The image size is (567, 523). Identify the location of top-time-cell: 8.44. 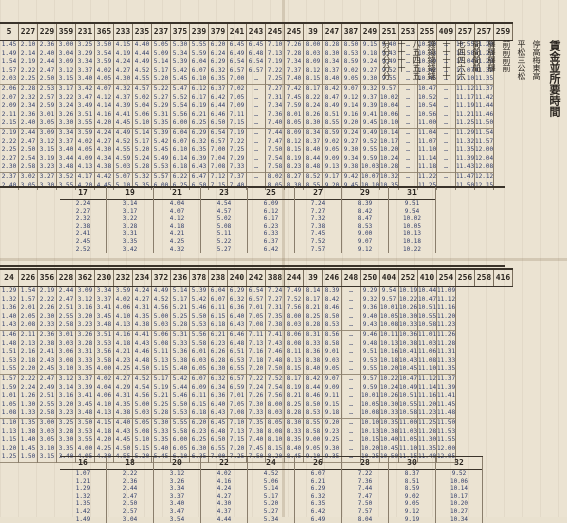
(313, 158).